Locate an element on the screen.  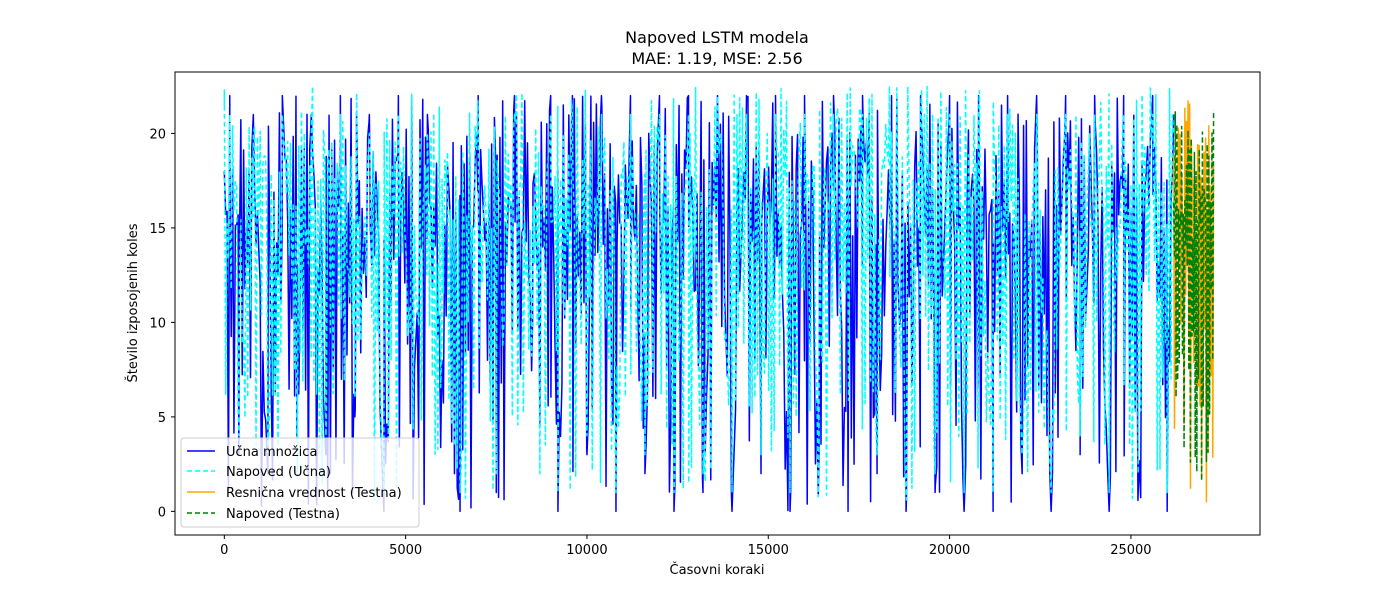
legend-box is located at coordinates (300, 482).